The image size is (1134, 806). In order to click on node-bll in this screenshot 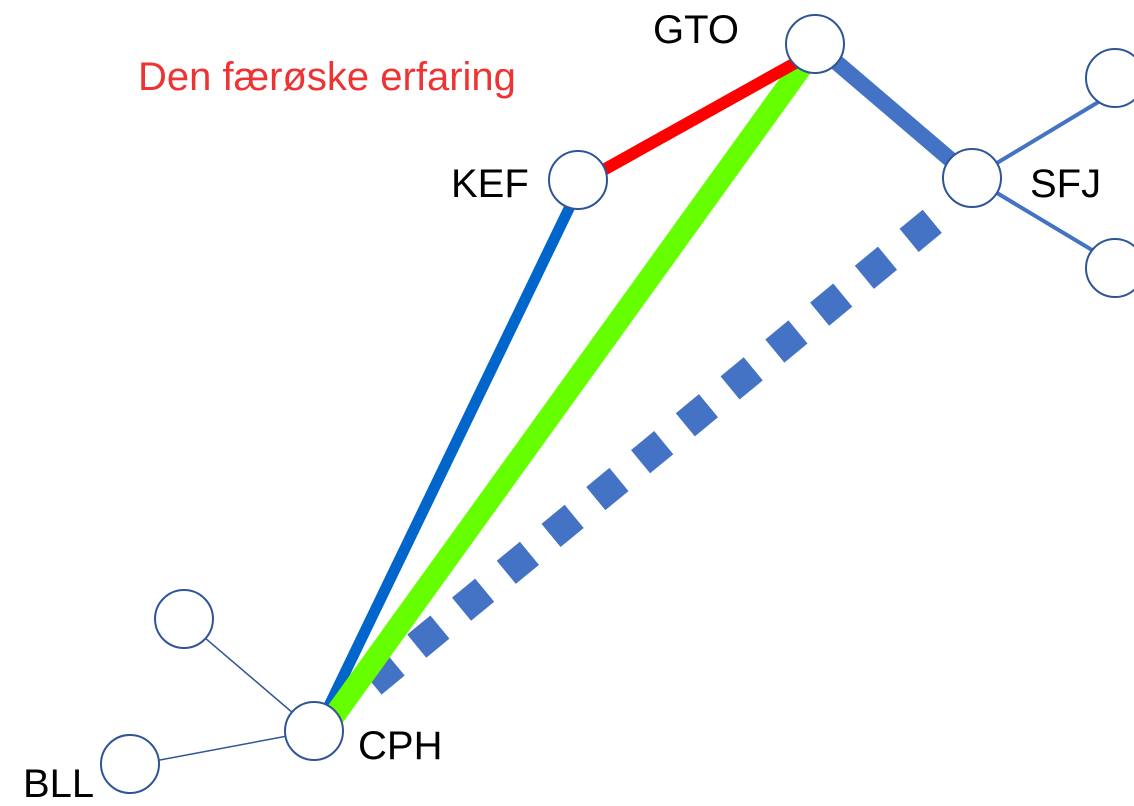, I will do `click(130, 764)`.